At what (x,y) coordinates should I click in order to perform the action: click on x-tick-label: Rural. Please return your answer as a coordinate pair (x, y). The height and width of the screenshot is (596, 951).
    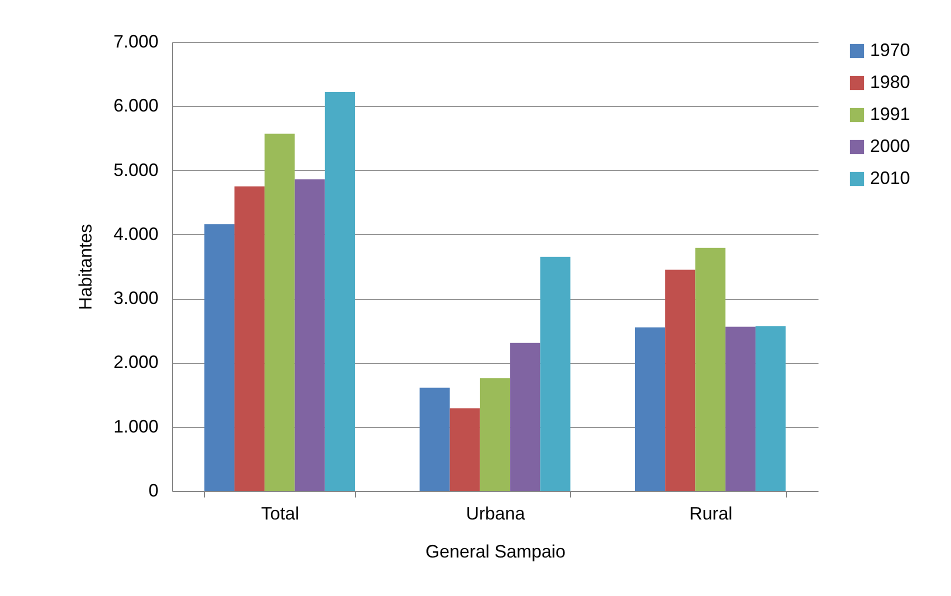
    Looking at the image, I should click on (710, 514).